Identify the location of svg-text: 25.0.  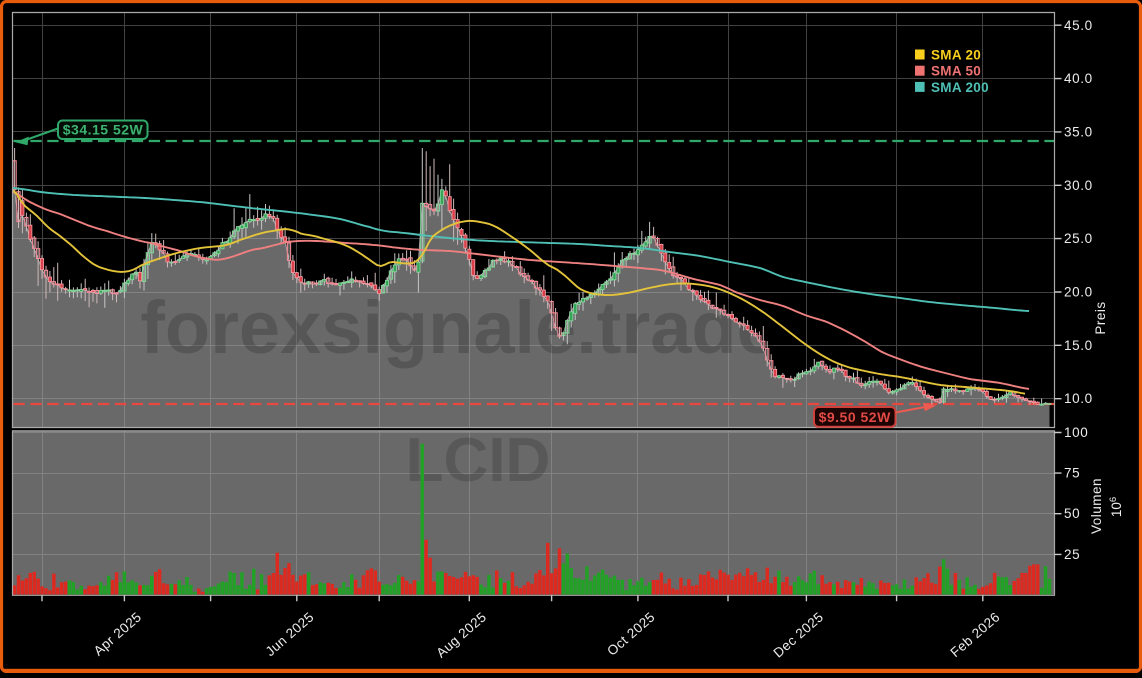
(1078, 238).